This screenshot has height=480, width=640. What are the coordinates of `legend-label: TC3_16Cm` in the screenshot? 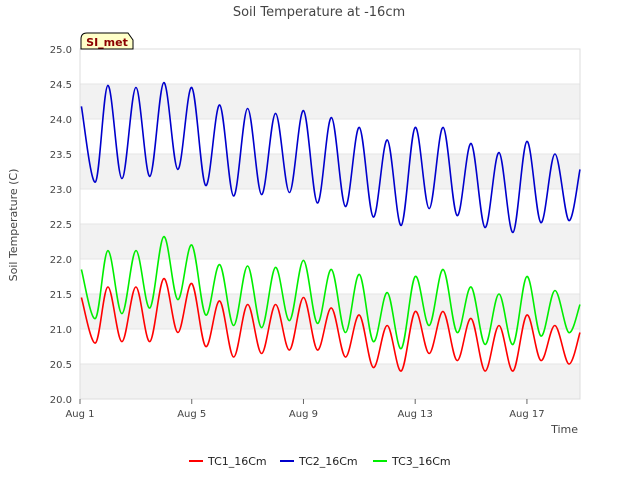 It's located at (421, 461).